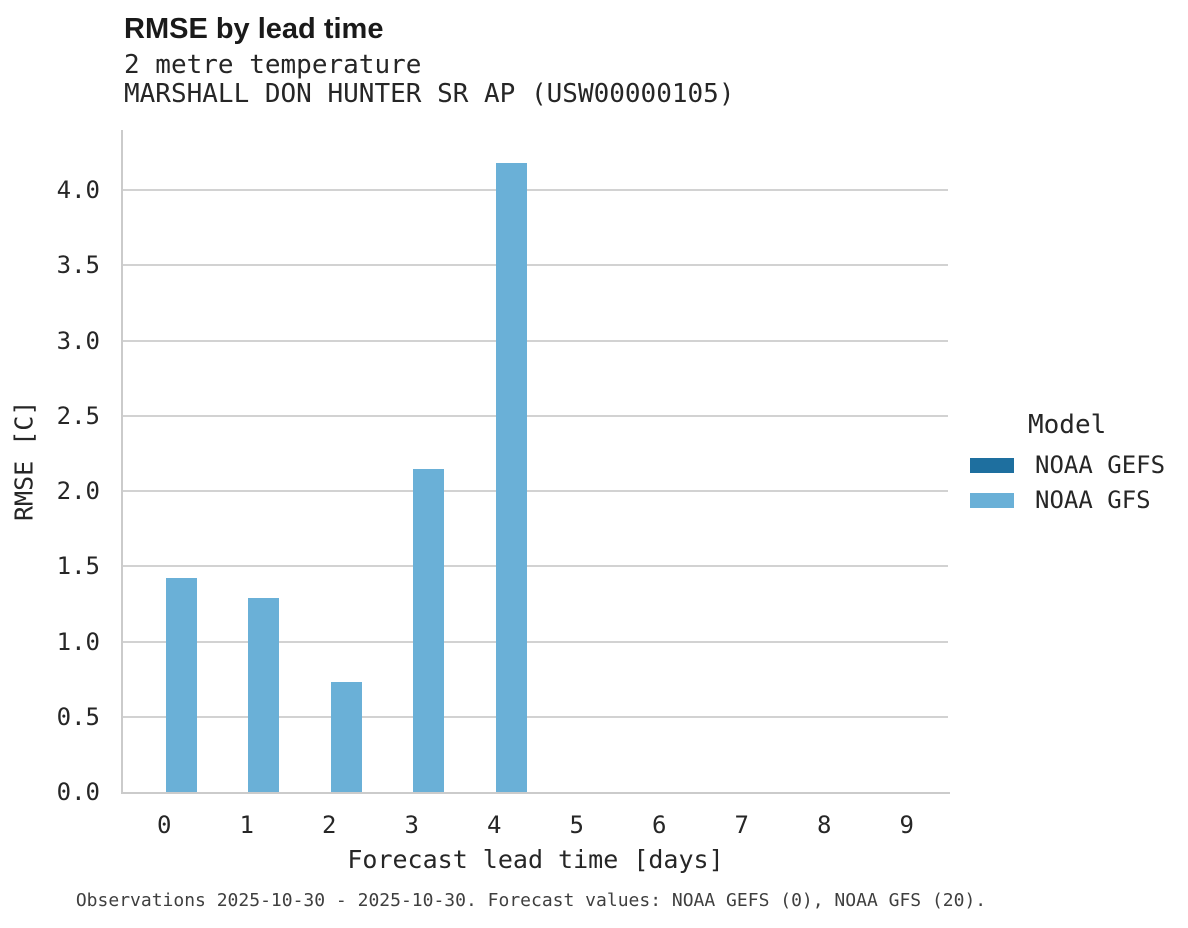  Describe the element at coordinates (906, 825) in the screenshot. I see `x-tick-9: 9` at that location.